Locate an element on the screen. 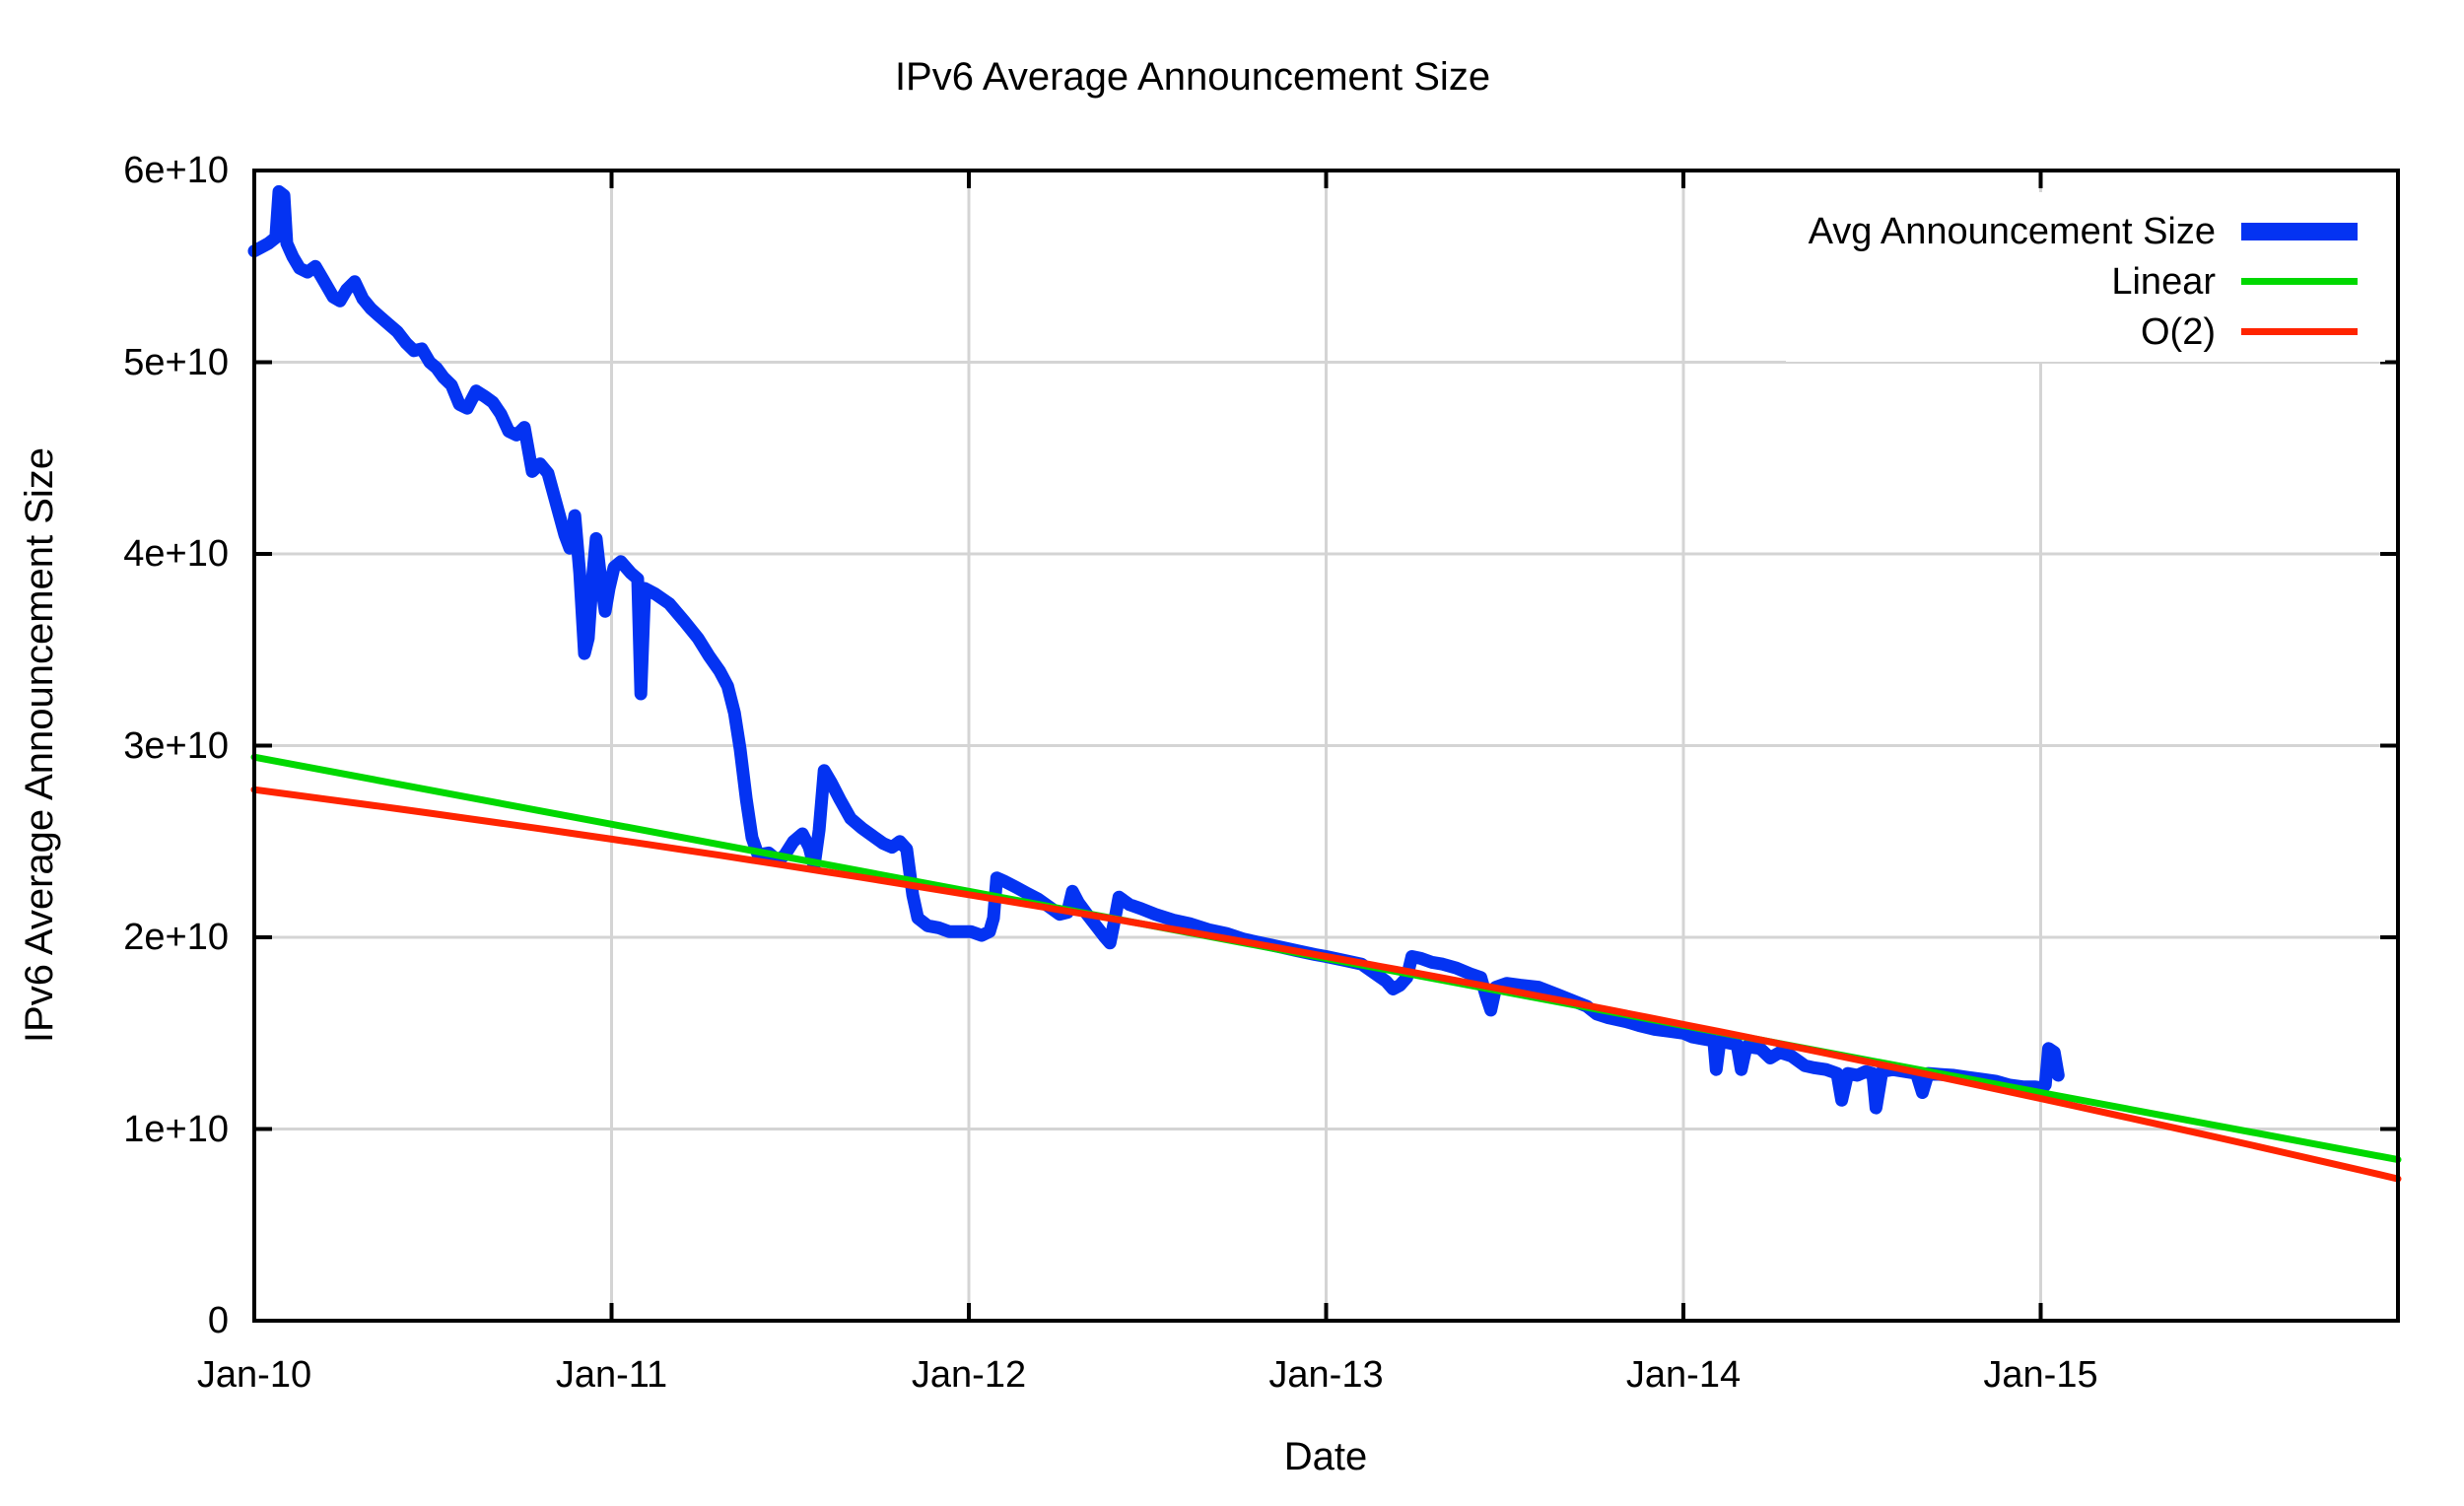 The width and height of the screenshot is (2464, 1506). x-axis-title: Date is located at coordinates (1325, 1456).